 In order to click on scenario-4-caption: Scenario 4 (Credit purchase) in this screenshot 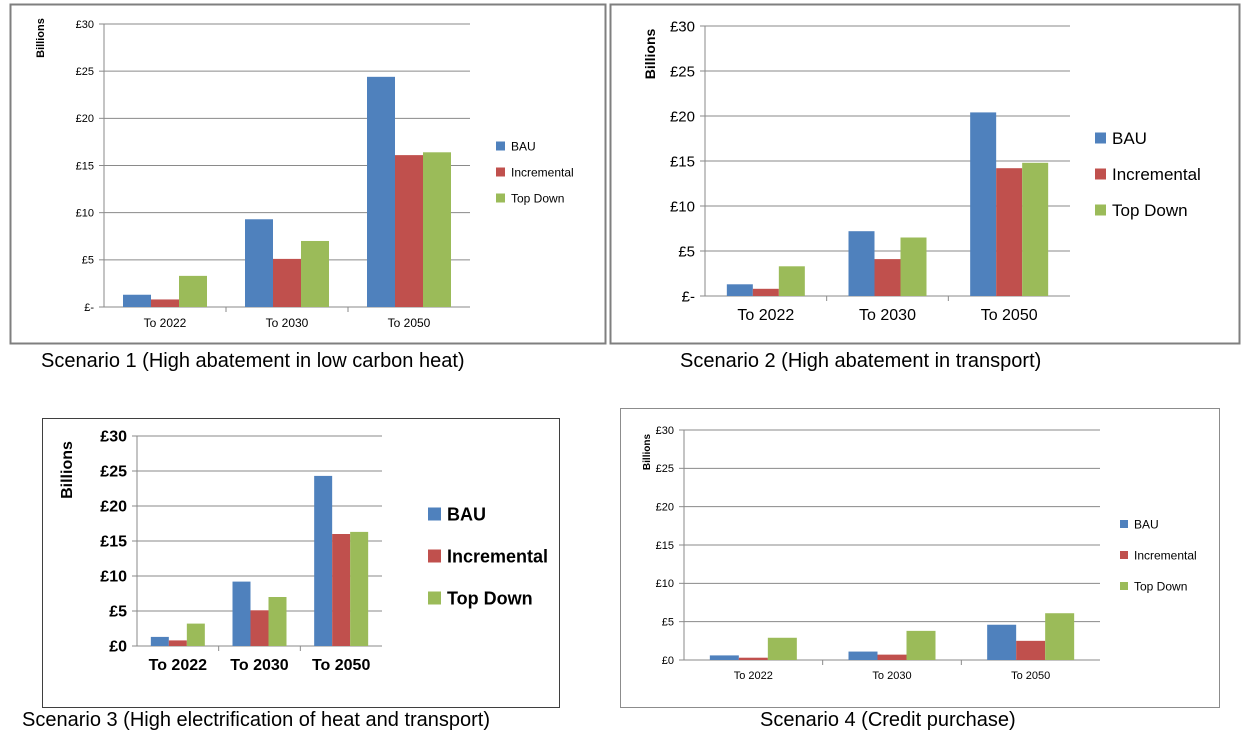, I will do `click(888, 720)`.